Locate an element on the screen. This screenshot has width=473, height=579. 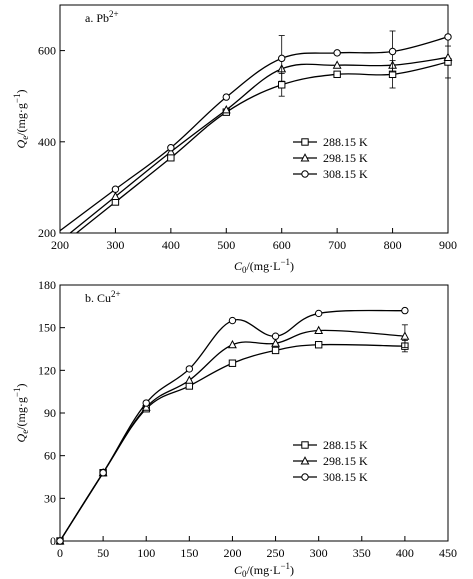
x-tick-label: 0 is located at coordinates (60, 553).